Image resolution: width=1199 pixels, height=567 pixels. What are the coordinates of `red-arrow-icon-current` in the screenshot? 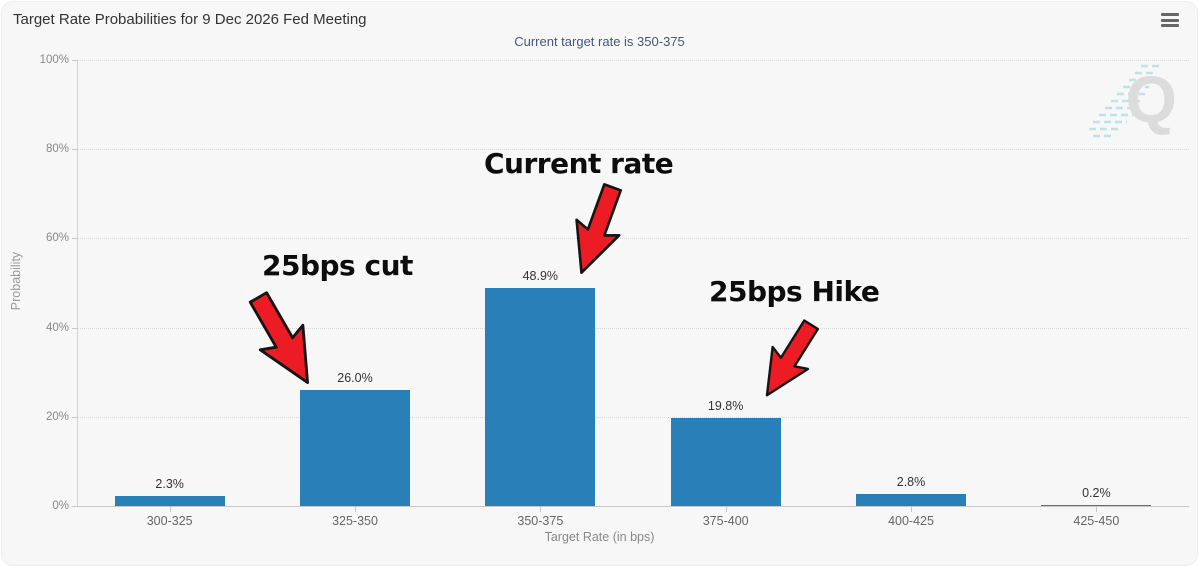 It's located at (599, 228).